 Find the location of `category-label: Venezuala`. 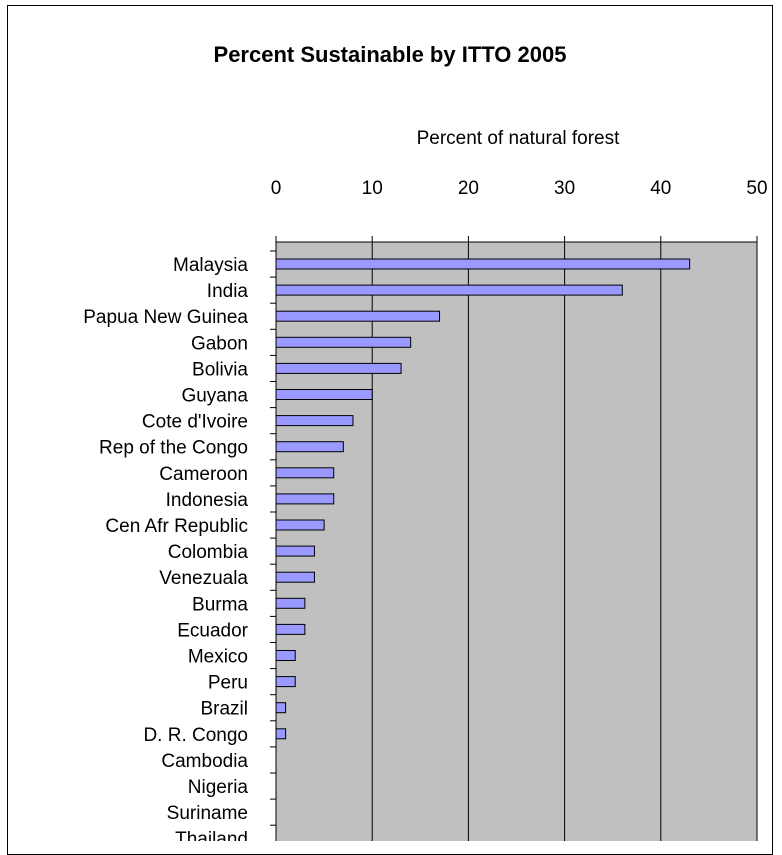

category-label: Venezuala is located at coordinates (203, 578).